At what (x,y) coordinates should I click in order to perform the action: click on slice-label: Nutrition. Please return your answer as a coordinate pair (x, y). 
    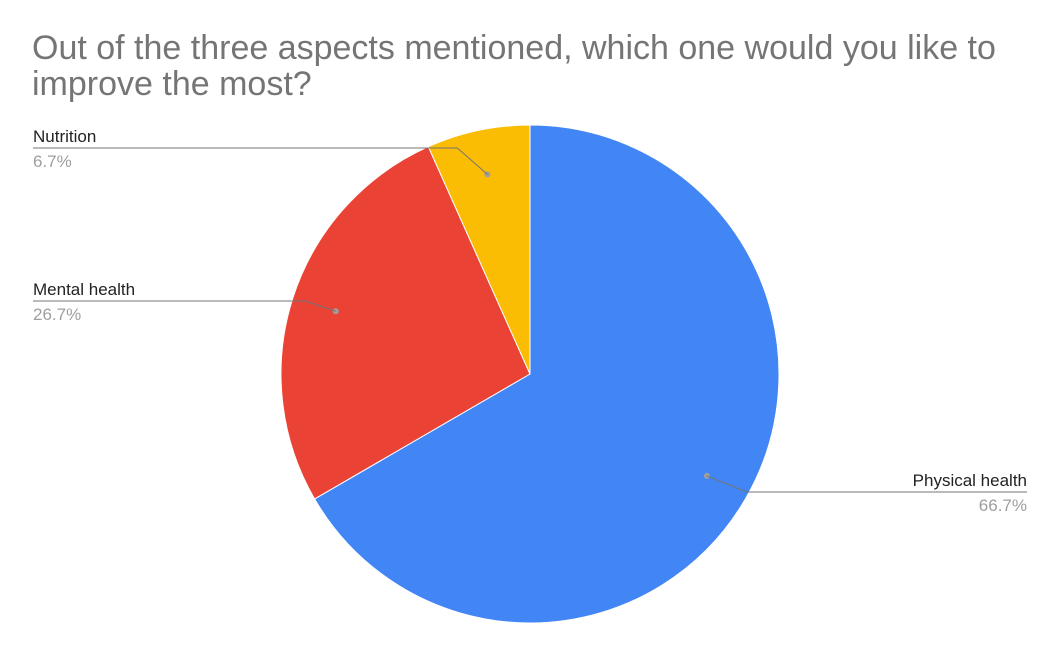
    Looking at the image, I should click on (64, 136).